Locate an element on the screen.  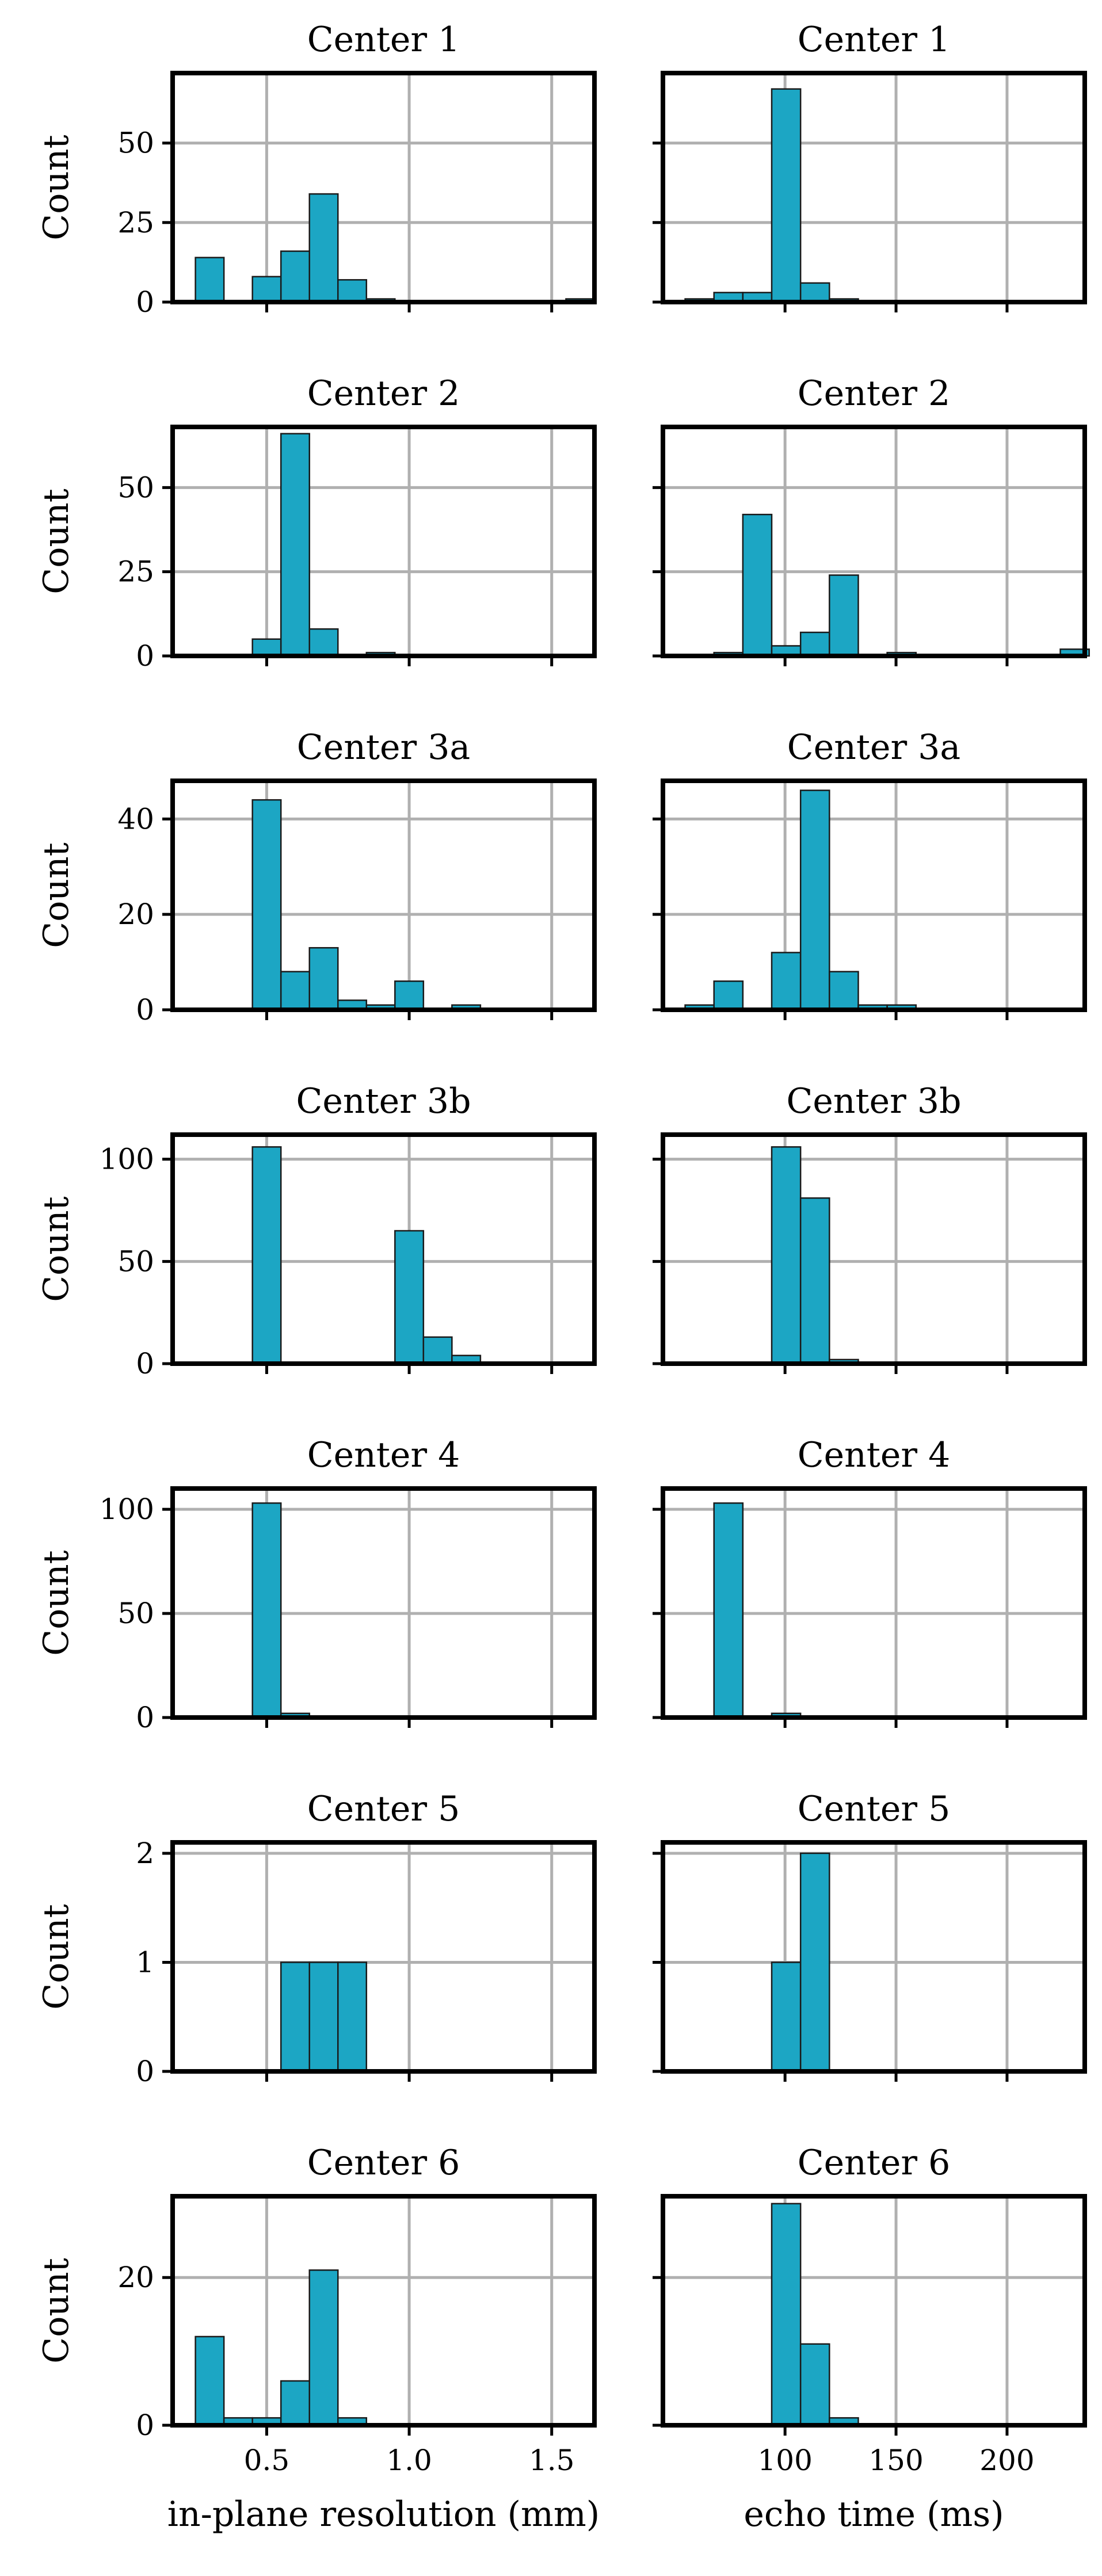
panel-3-resolution: Center 3a 0 20 40 Count is located at coordinates (316, 876).